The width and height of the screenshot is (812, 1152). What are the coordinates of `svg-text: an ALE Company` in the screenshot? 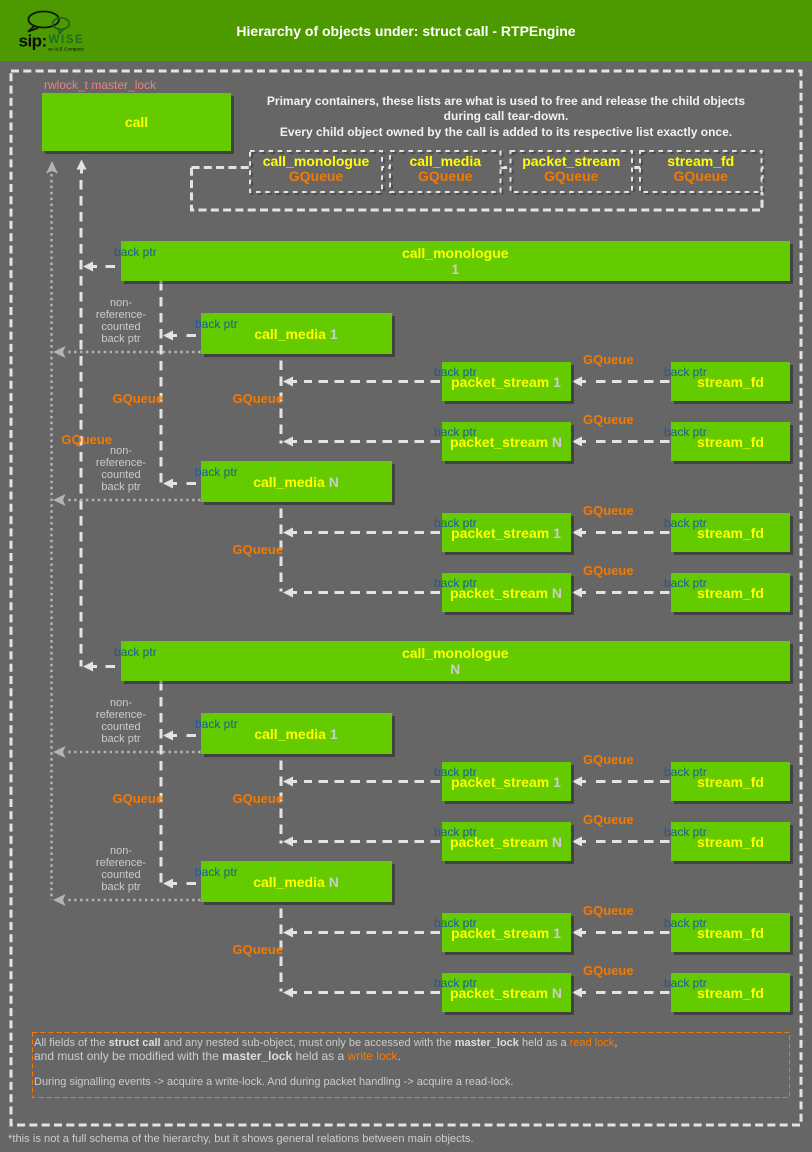 It's located at (66, 49).